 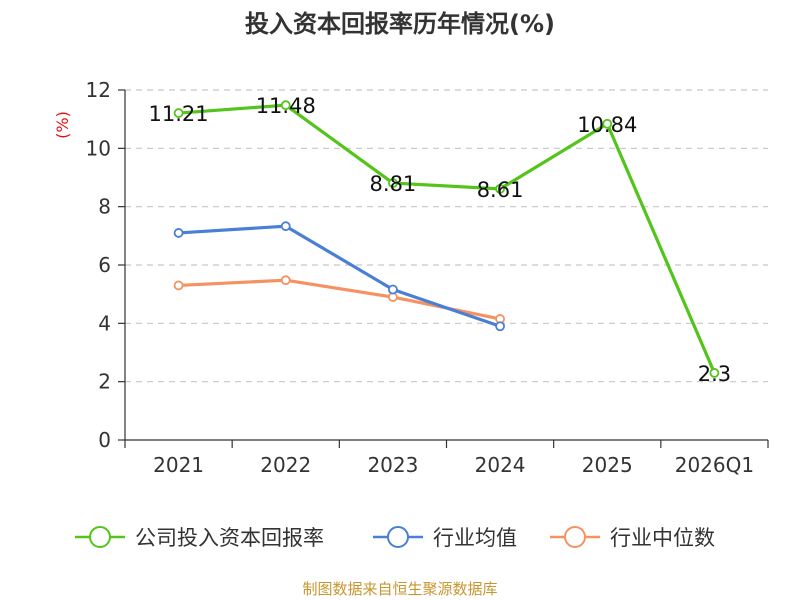 What do you see at coordinates (229, 538) in the screenshot?
I see `legend-label: 公司投入资本回报率` at bounding box center [229, 538].